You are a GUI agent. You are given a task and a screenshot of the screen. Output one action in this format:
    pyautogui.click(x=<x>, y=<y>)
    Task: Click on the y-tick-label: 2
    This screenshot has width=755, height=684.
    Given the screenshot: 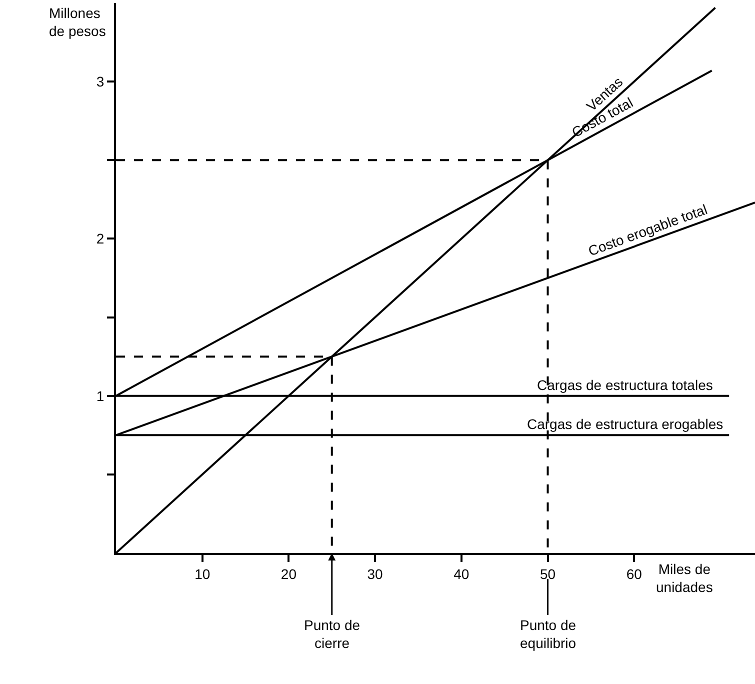 What is the action you would take?
    pyautogui.click(x=100, y=238)
    